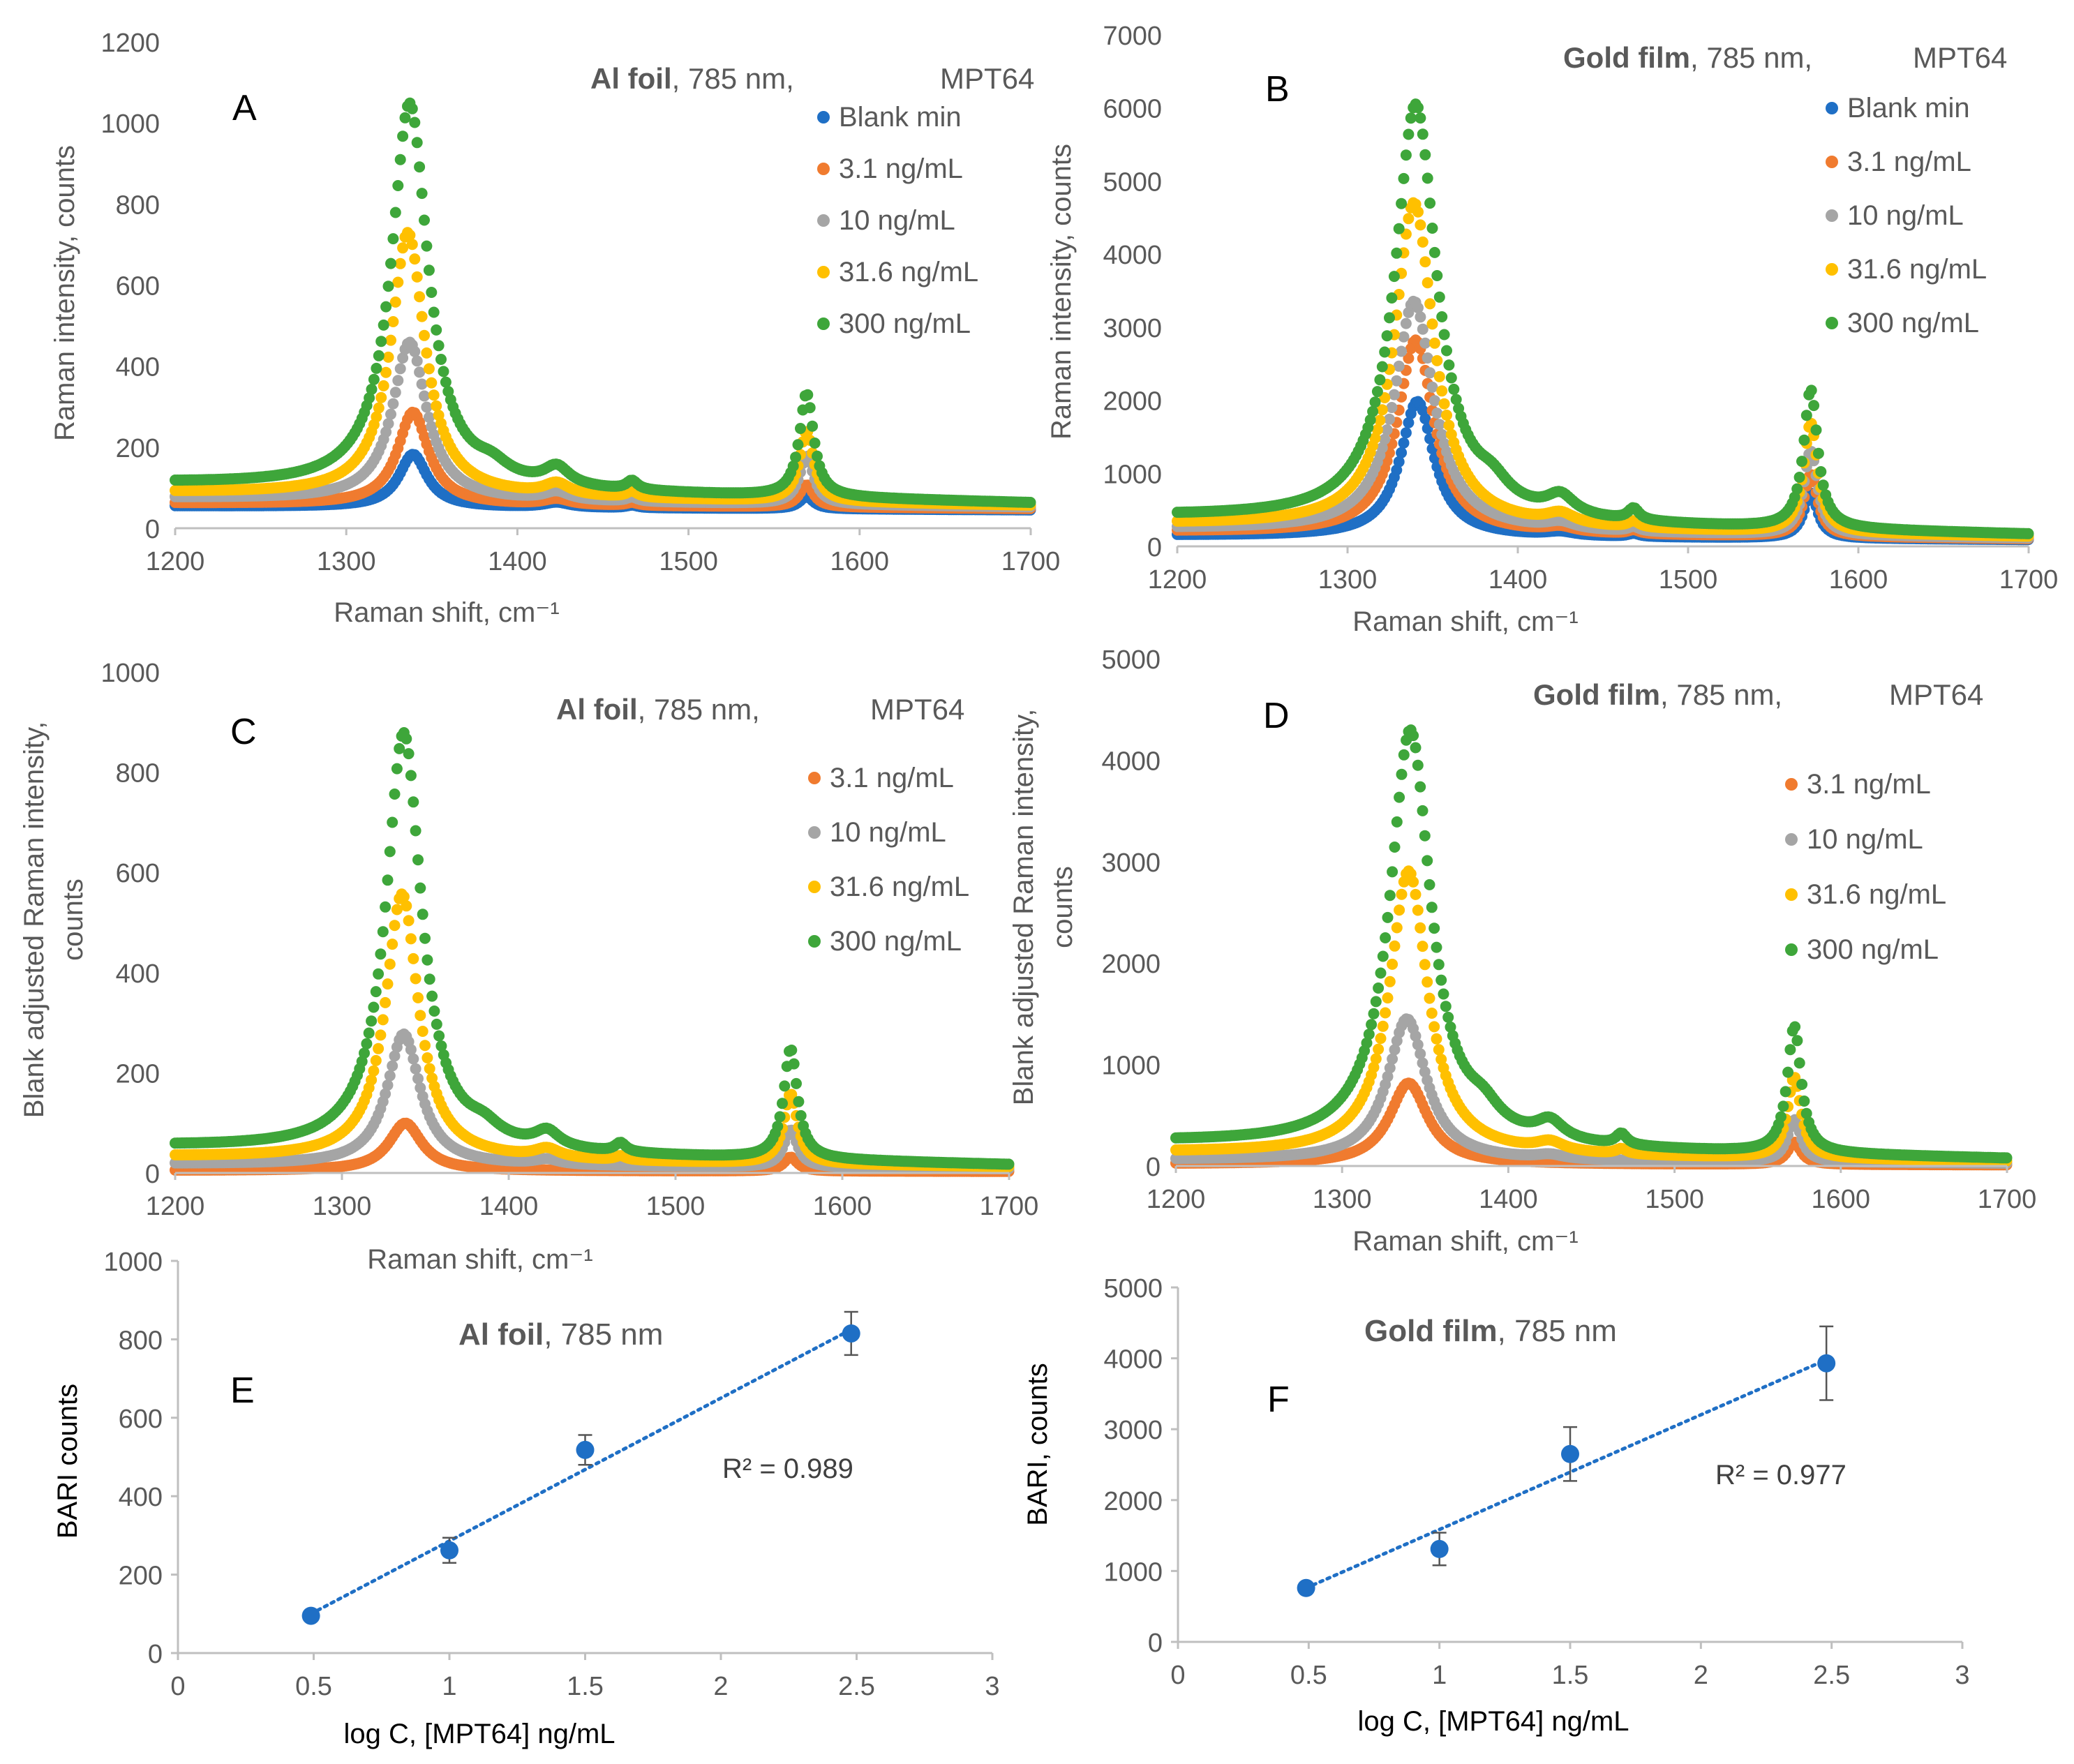 The image size is (2074, 1764). I want to click on chart-title-target: MPT64, so click(1960, 58).